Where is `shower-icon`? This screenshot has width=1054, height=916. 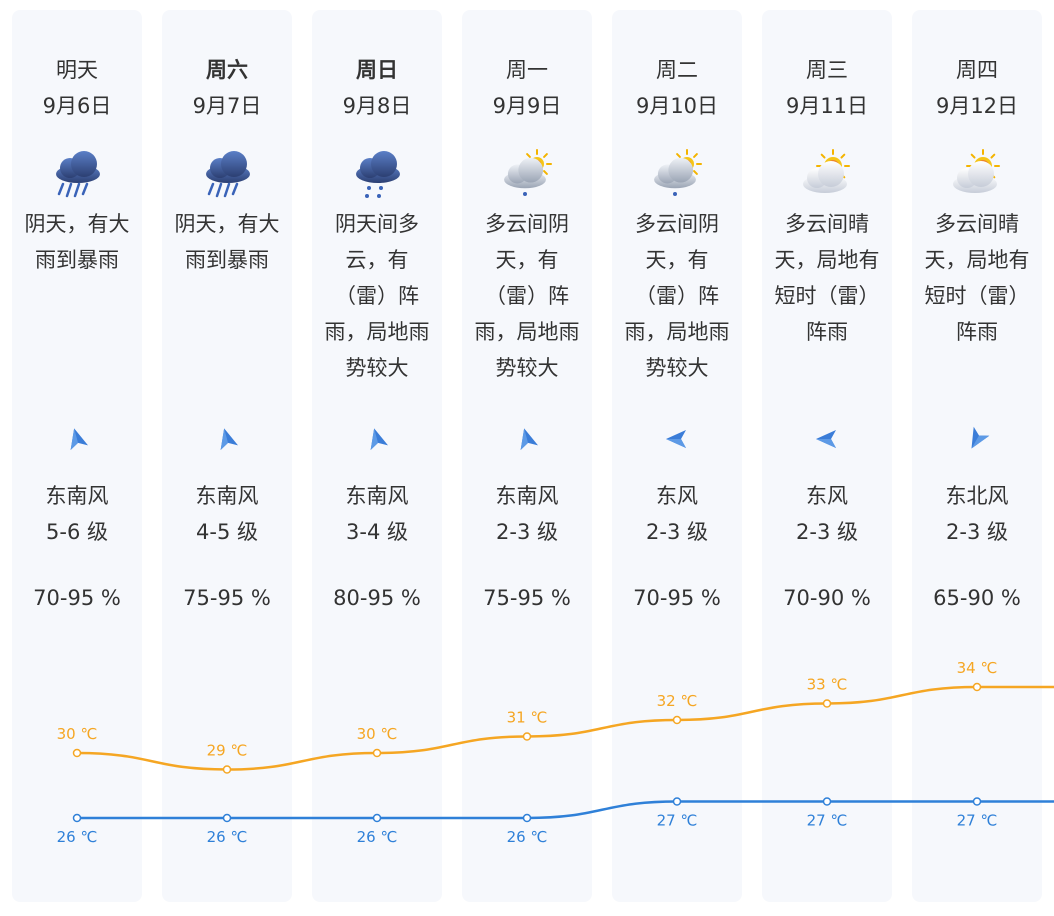
shower-icon is located at coordinates (378, 174).